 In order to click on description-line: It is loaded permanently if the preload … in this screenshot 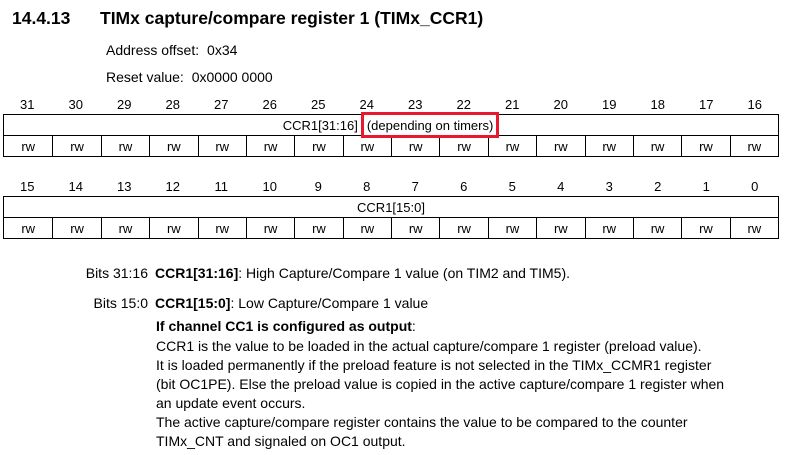, I will do `click(434, 365)`.